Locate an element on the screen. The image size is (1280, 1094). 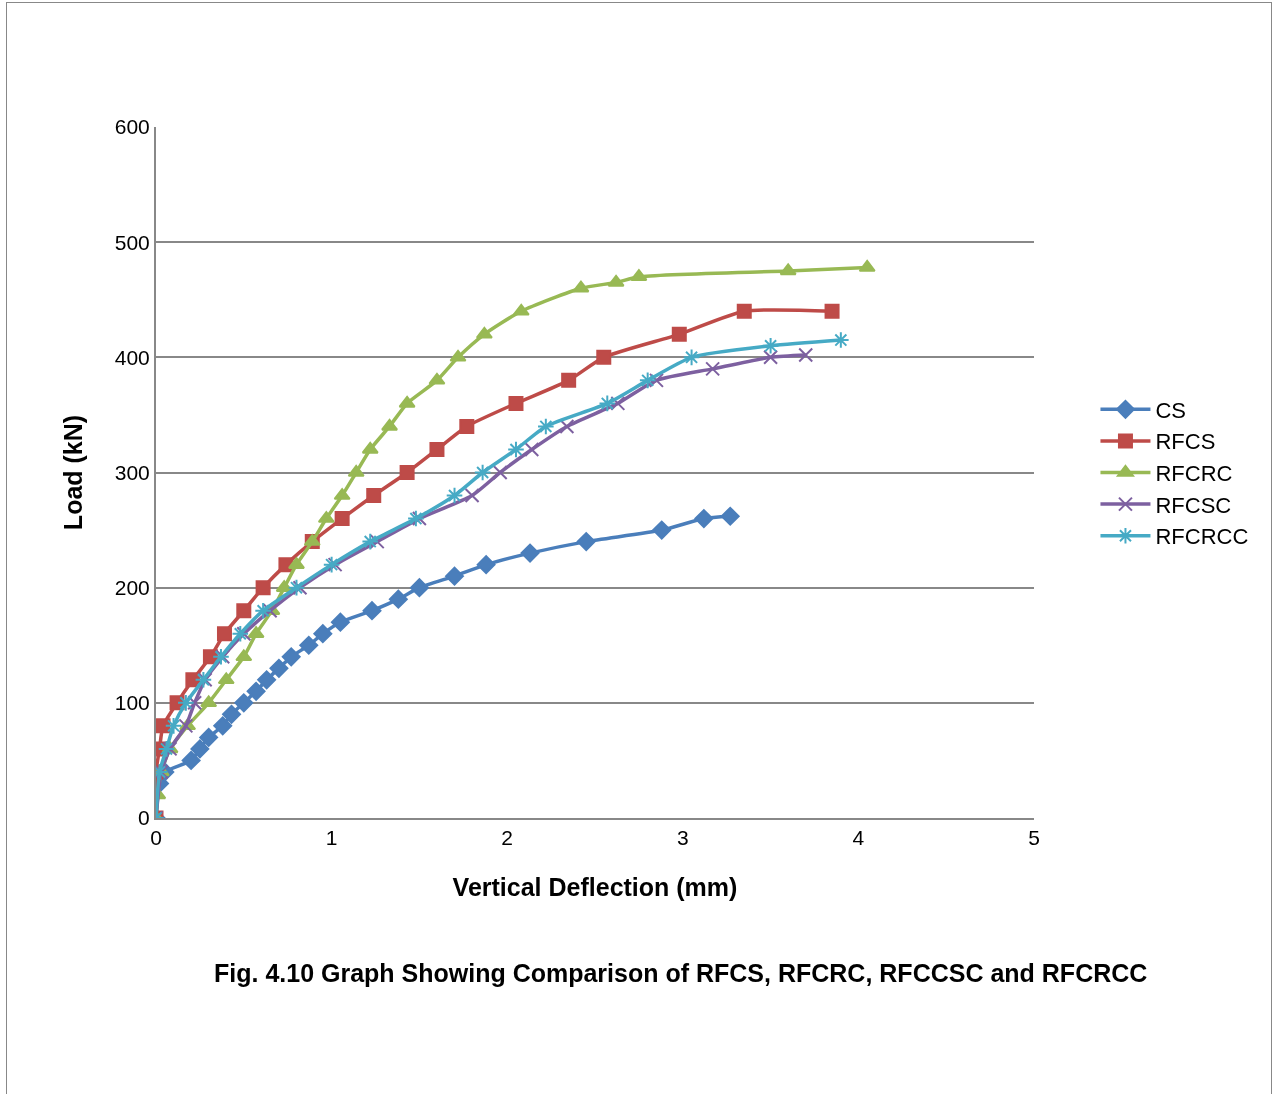
legend-label: CS is located at coordinates (1171, 410).